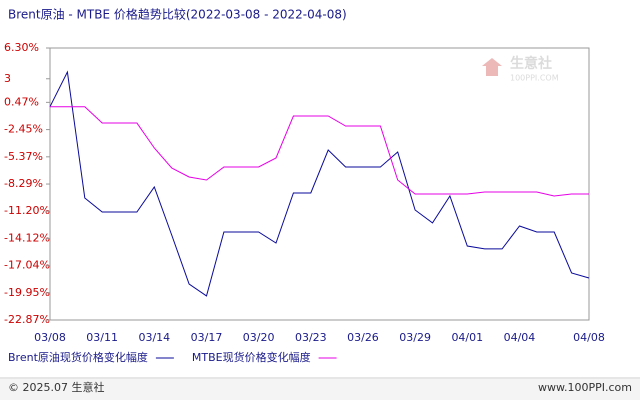 The height and width of the screenshot is (404, 640). I want to click on y-tick-label: -22.87%, so click(27, 319).